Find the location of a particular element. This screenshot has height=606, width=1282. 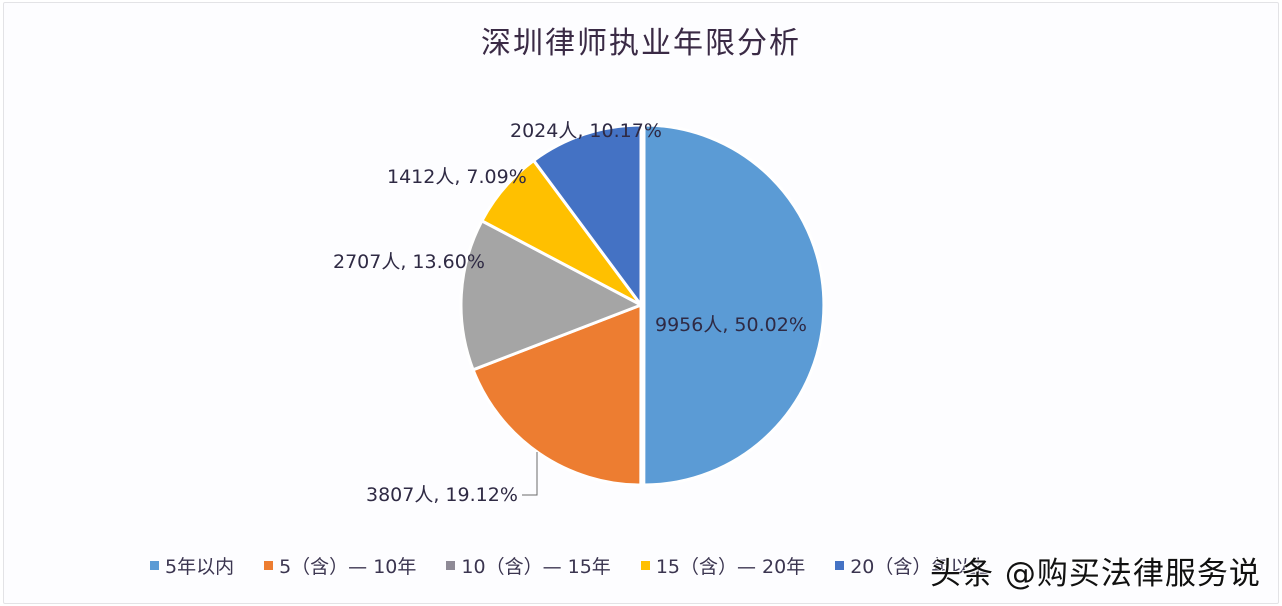

legend-label: 10（含）— 15年 is located at coordinates (536, 566).